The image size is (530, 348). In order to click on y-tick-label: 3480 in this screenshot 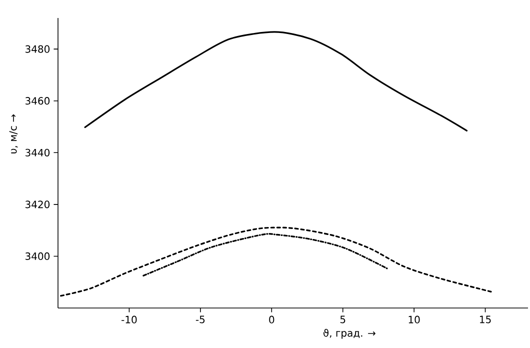, I will do `click(38, 49)`.